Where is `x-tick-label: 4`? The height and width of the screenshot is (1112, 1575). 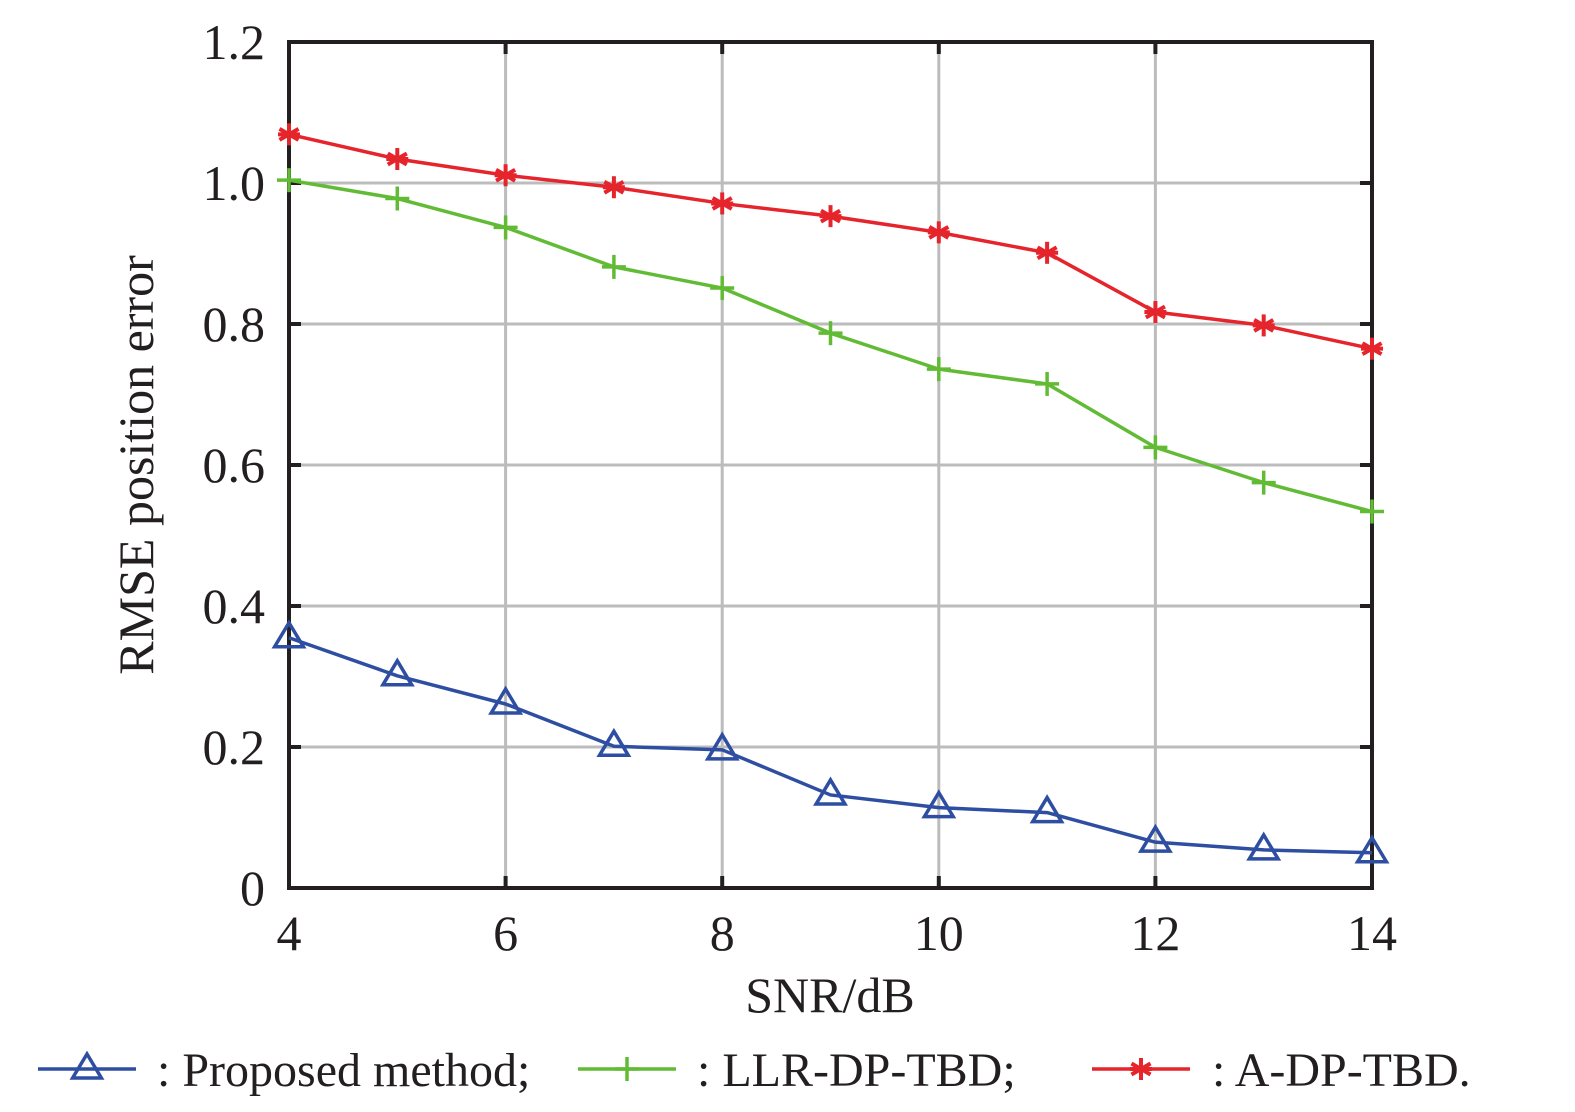 x-tick-label: 4 is located at coordinates (289, 933).